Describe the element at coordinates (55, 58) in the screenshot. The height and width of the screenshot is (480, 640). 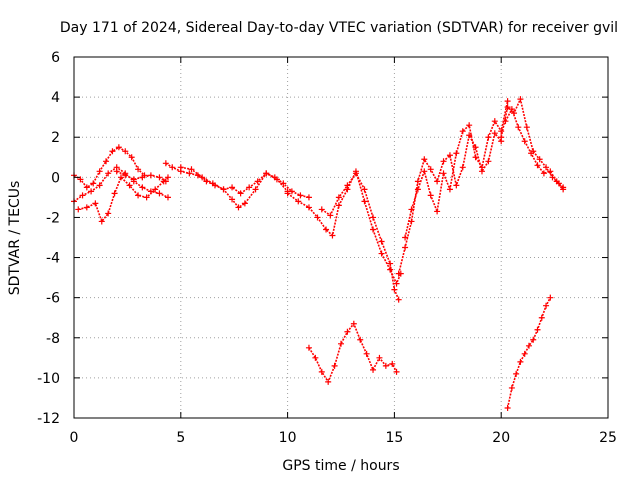
I see `y-tick-label: 6` at that location.